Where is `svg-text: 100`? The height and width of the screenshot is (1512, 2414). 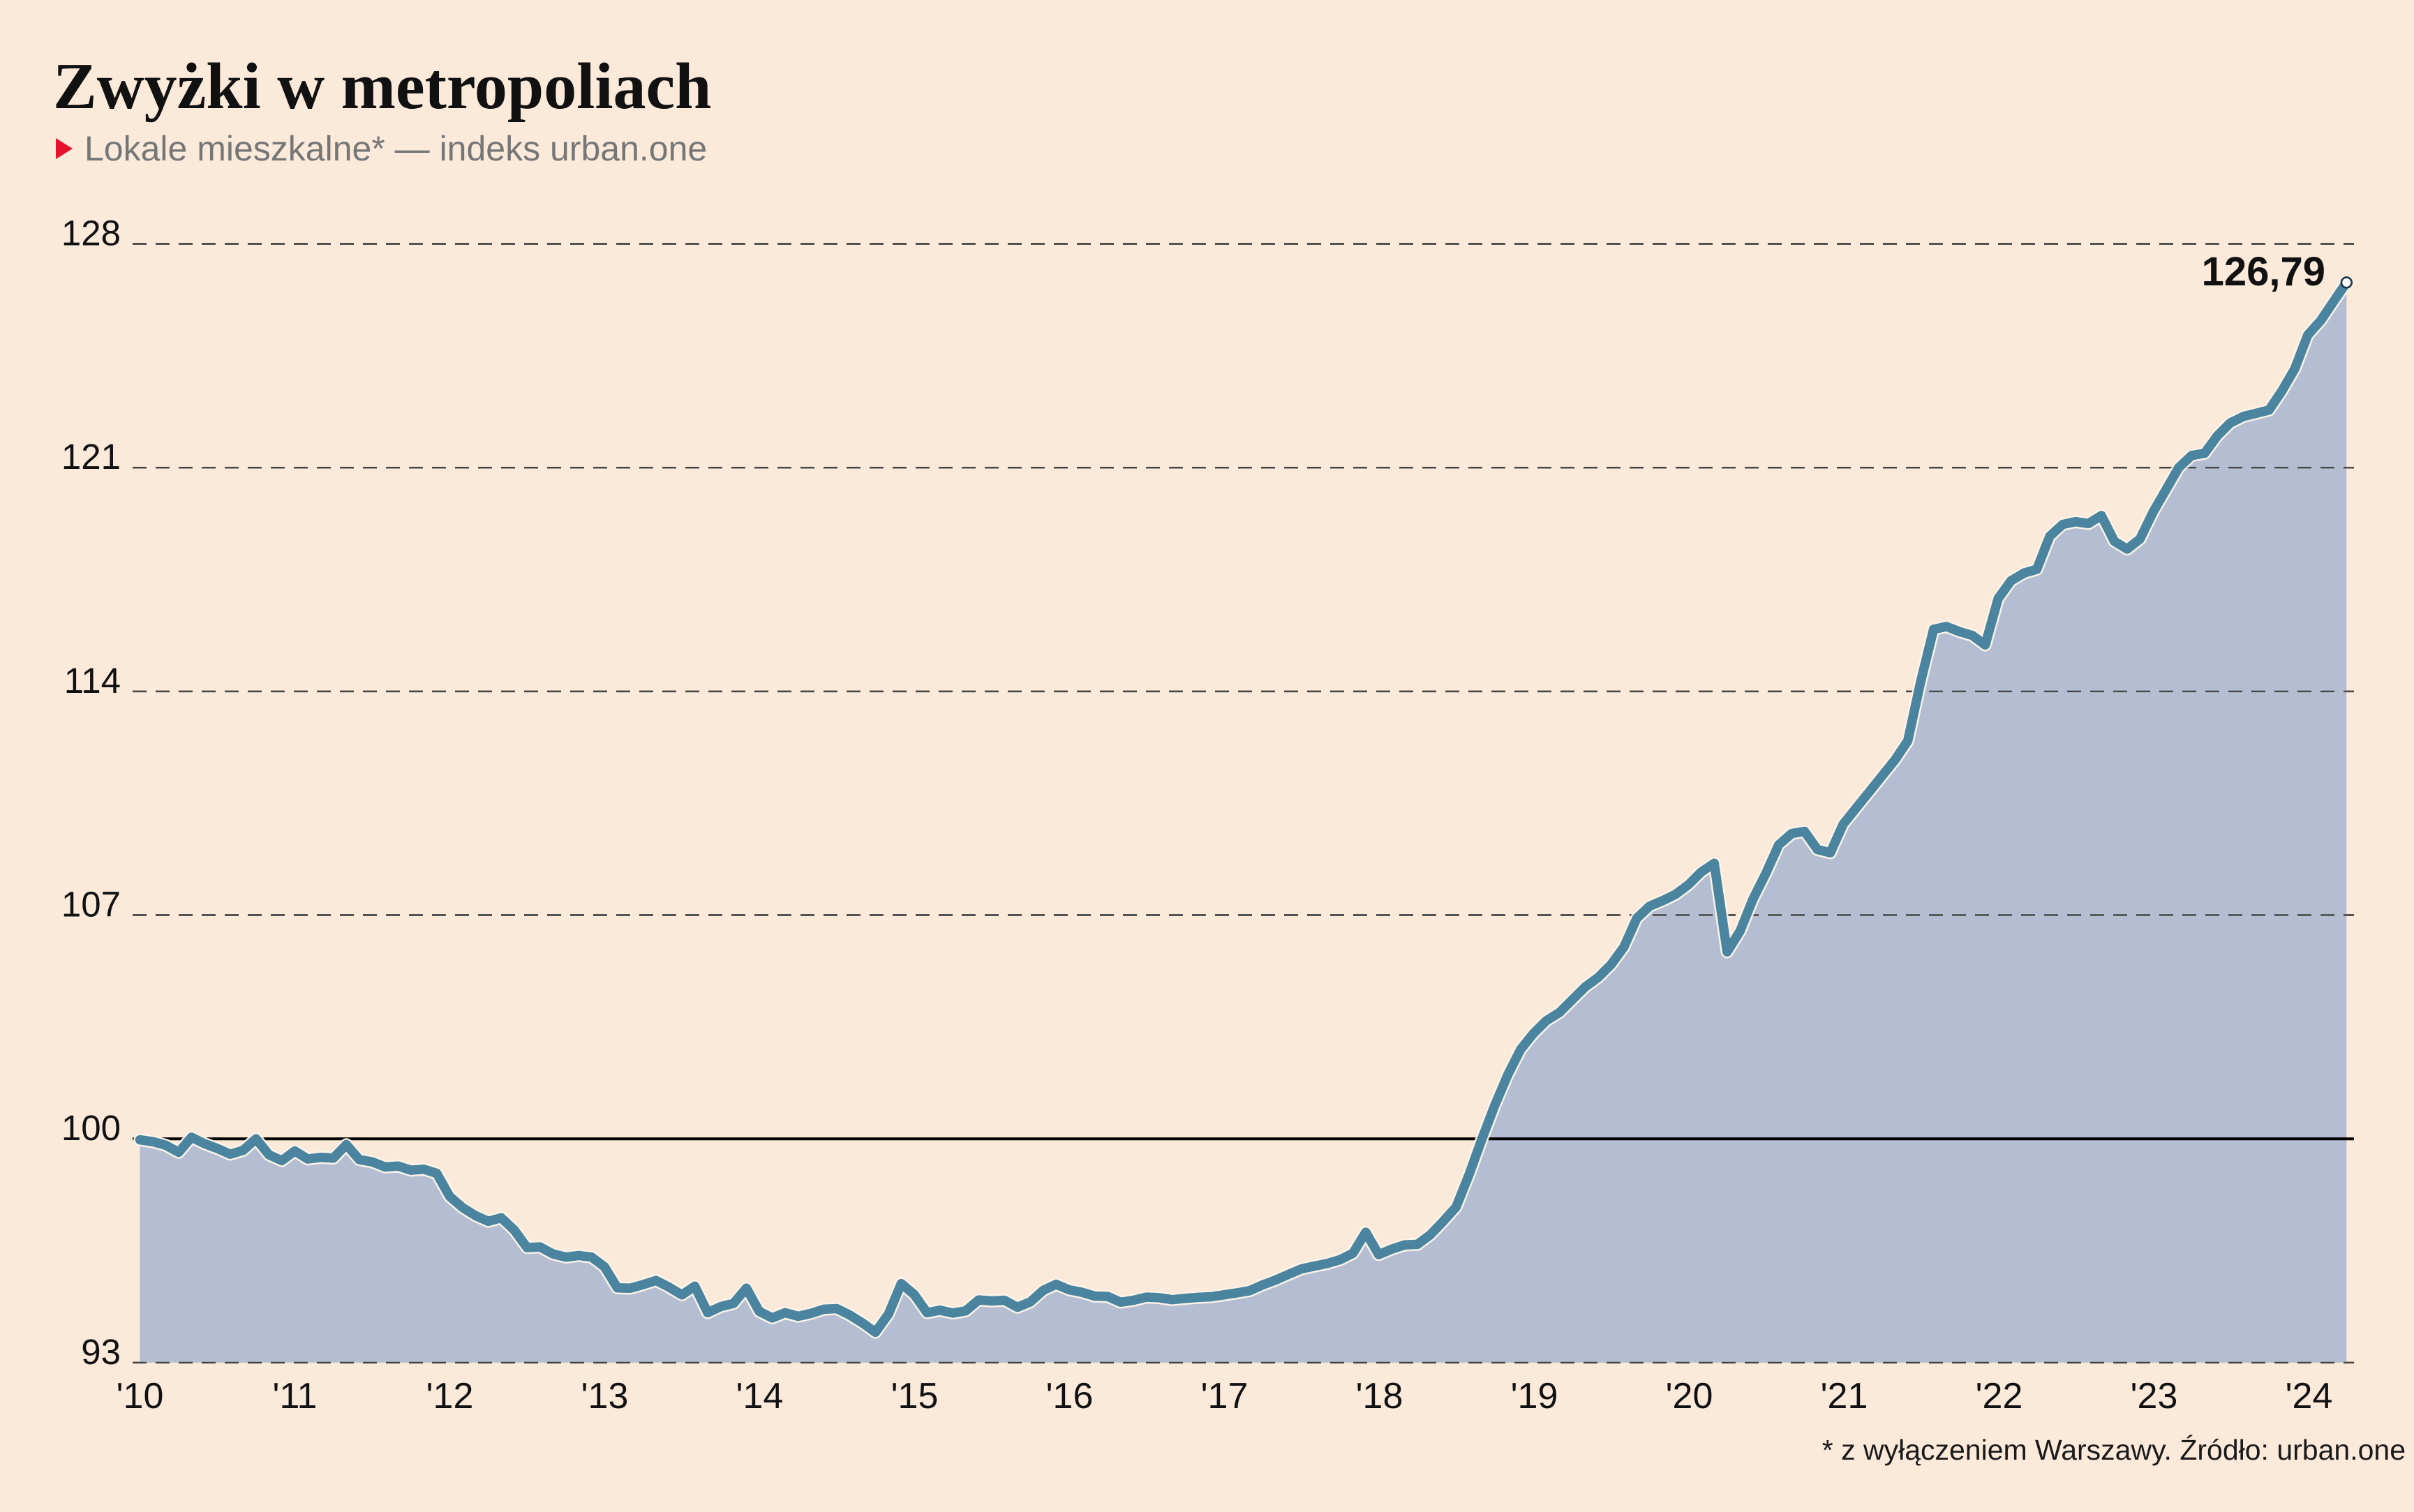
svg-text: 100 is located at coordinates (91, 1128).